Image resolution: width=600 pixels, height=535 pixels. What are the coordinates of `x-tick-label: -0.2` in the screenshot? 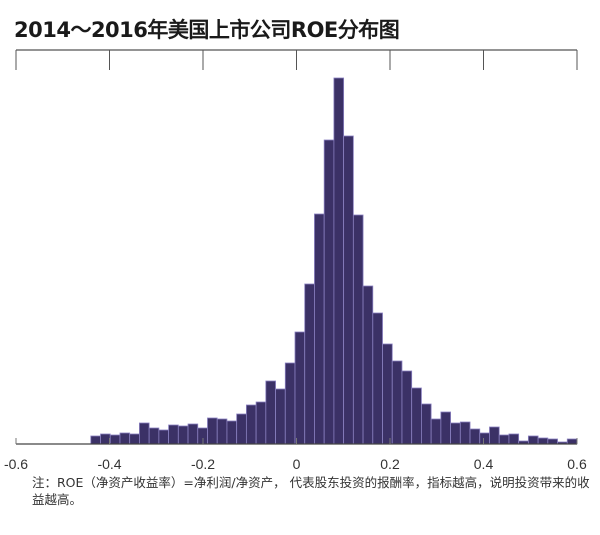 It's located at (203, 464).